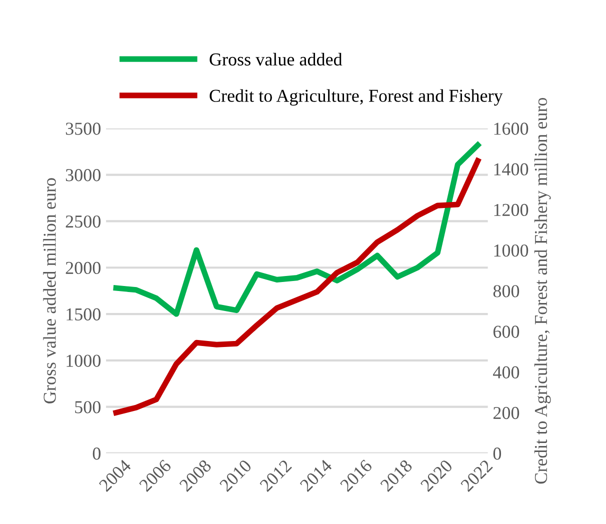 The height and width of the screenshot is (524, 606). What do you see at coordinates (87, 407) in the screenshot?
I see `y-tick-label: 500` at bounding box center [87, 407].